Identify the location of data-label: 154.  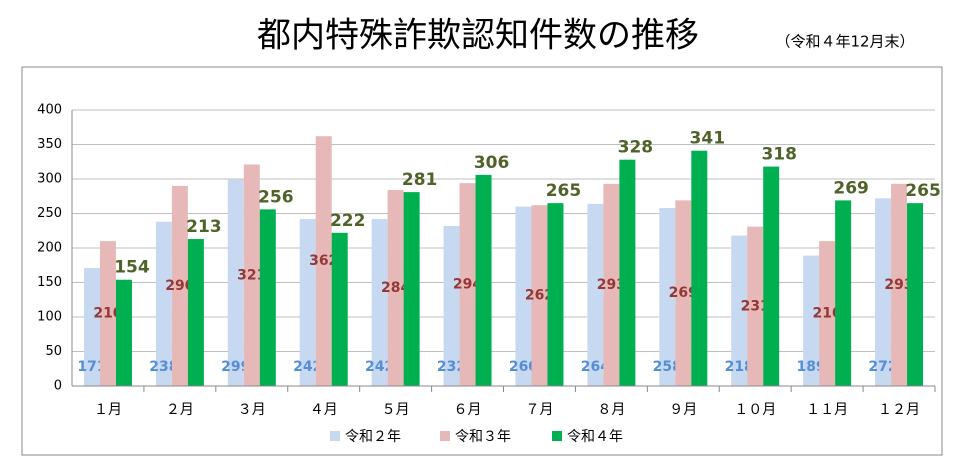
(132, 268).